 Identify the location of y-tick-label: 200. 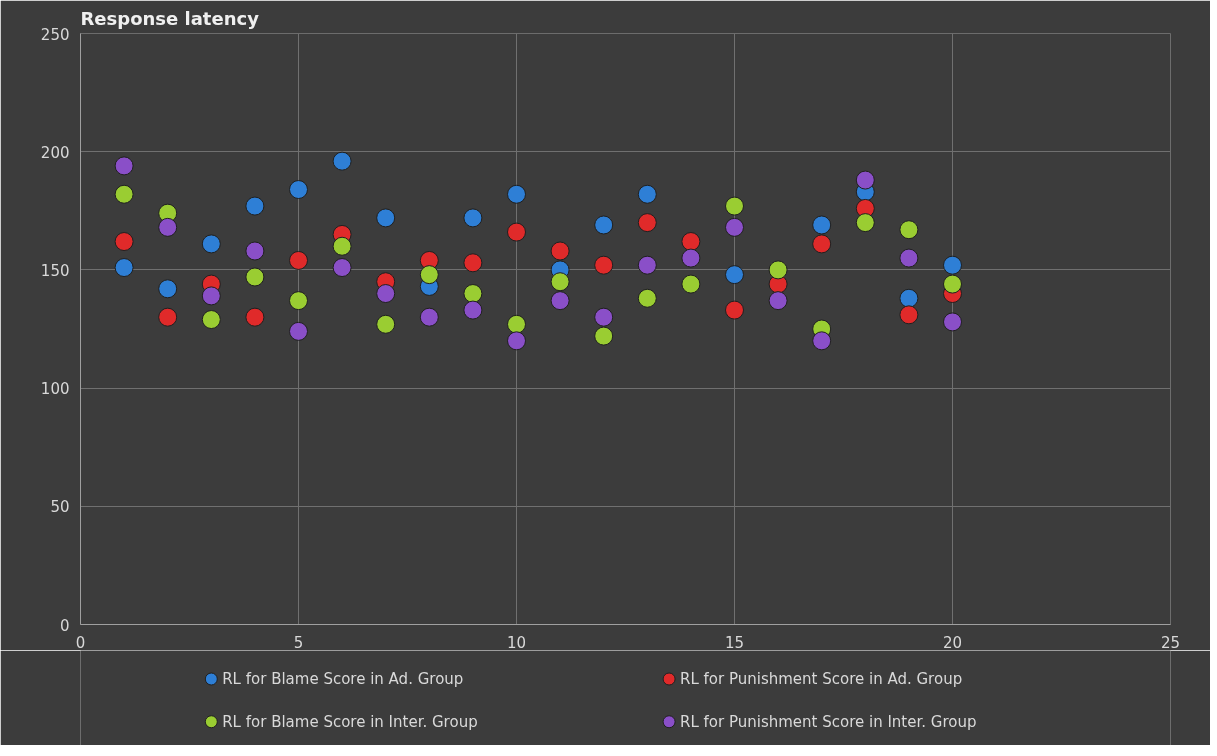
(55, 152).